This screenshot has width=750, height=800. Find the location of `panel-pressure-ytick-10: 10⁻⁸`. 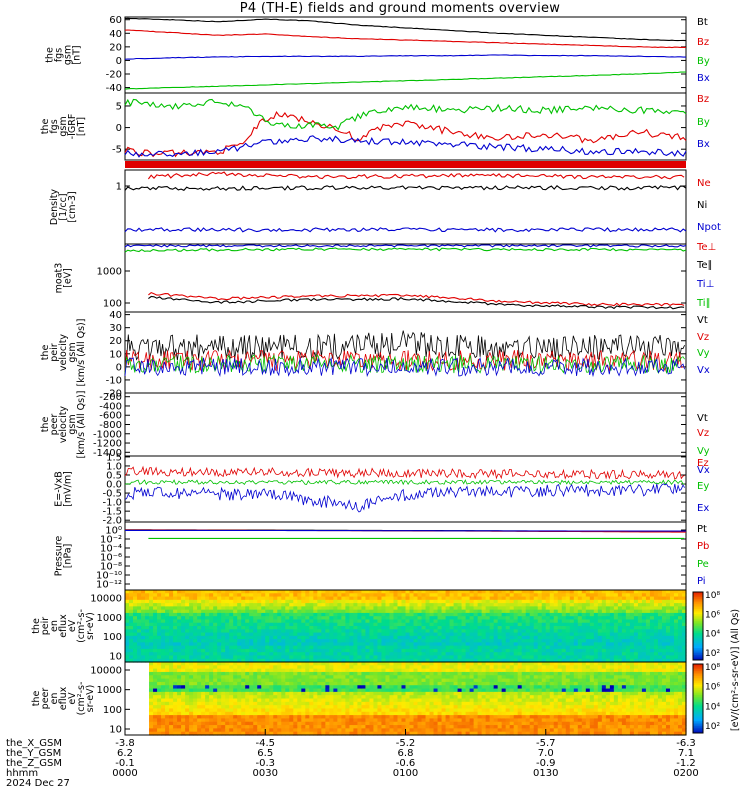

panel-pressure-ytick-10: 10⁻⁸ is located at coordinates (111, 567).